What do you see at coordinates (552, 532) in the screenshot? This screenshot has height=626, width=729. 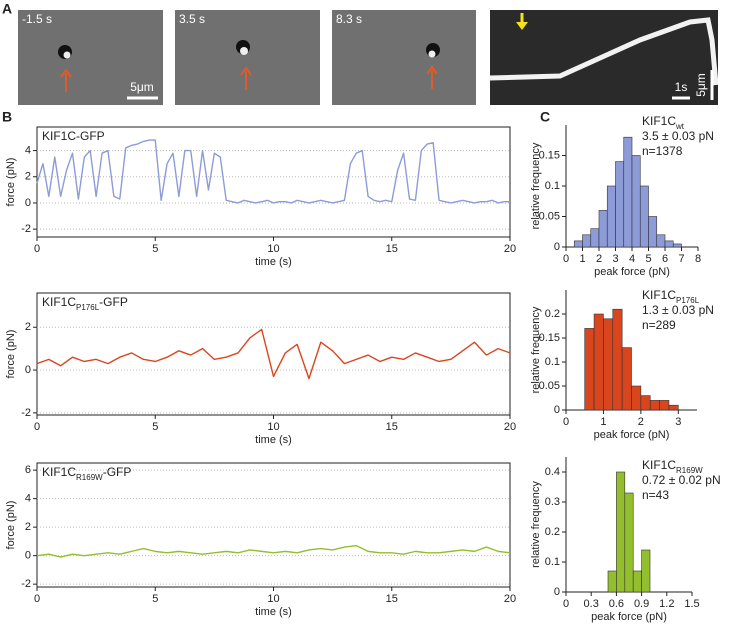 I see `y-tick-label: 0.2` at bounding box center [552, 532].